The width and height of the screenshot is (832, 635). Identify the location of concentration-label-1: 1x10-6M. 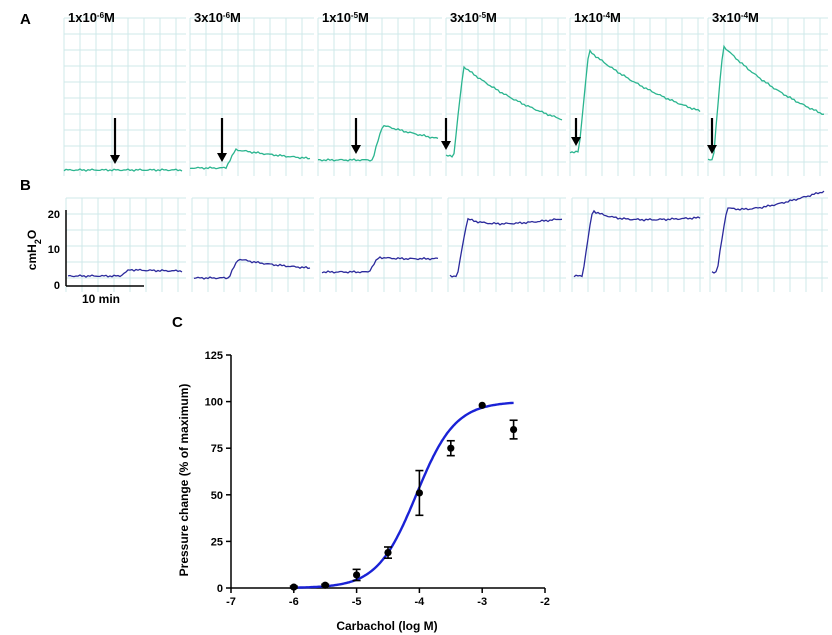
(91, 17).